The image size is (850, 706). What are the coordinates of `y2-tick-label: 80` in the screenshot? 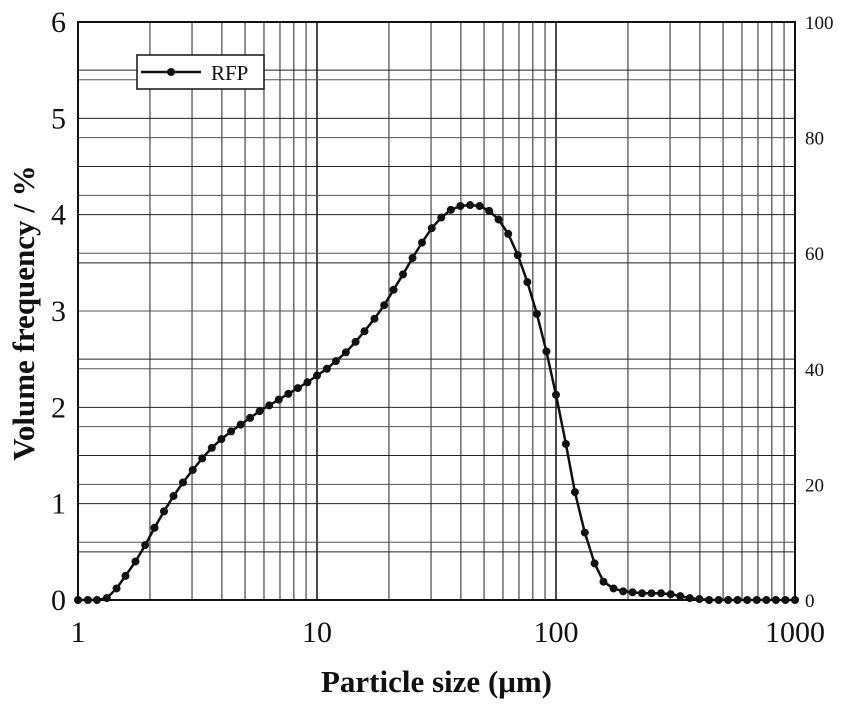 It's located at (814, 139).